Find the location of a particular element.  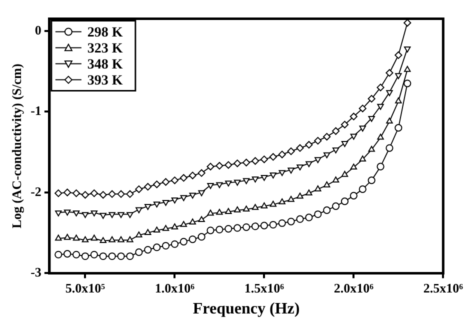

y-tick-label: -2 is located at coordinates (36, 191).